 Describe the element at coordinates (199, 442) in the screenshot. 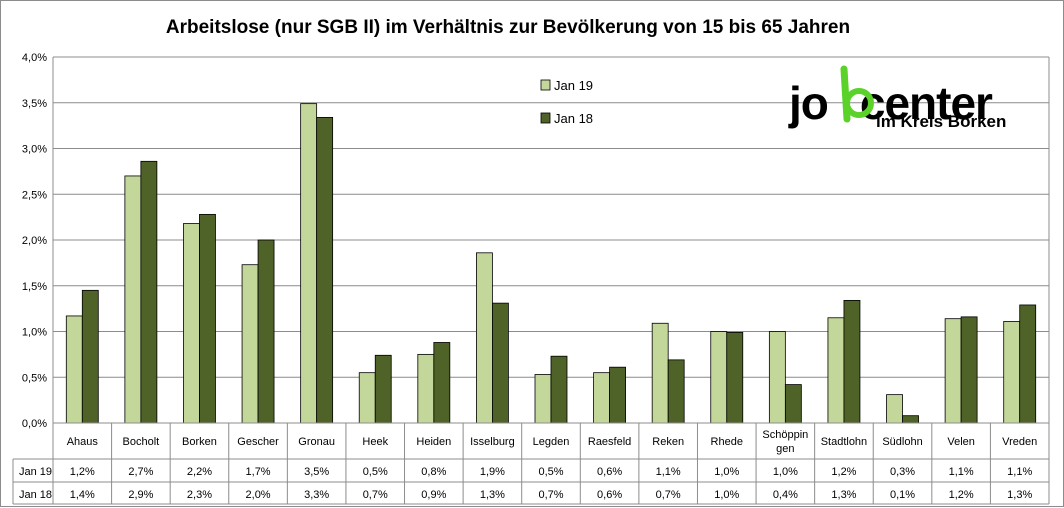

I see `x-category-label: Borken` at that location.